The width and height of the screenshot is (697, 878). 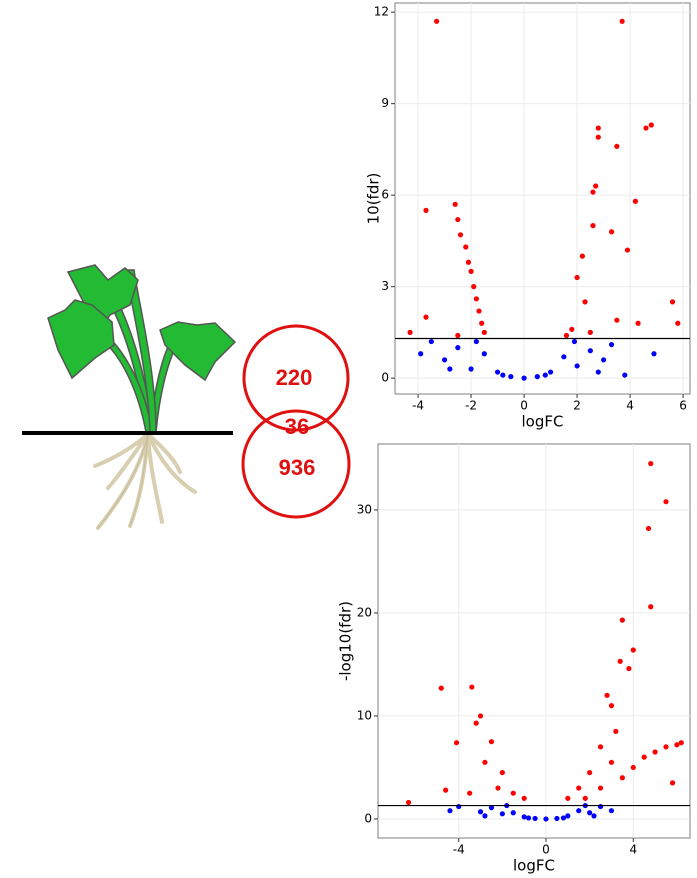 What do you see at coordinates (346, 641) in the screenshot?
I see `y-axis-label: -log10(fdr)` at bounding box center [346, 641].